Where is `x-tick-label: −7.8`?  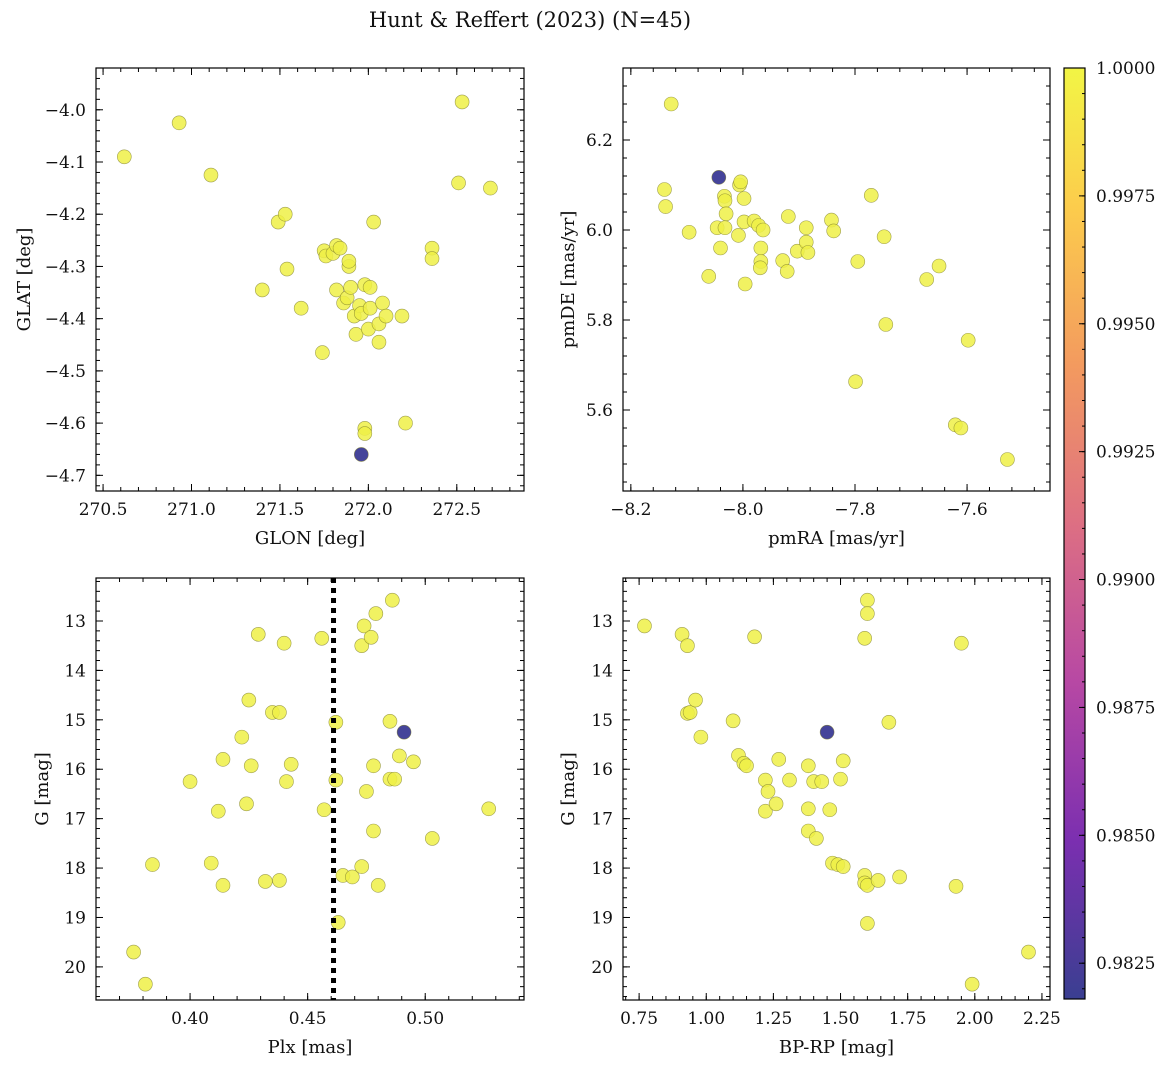 x-tick-label: −7.8 is located at coordinates (854, 510).